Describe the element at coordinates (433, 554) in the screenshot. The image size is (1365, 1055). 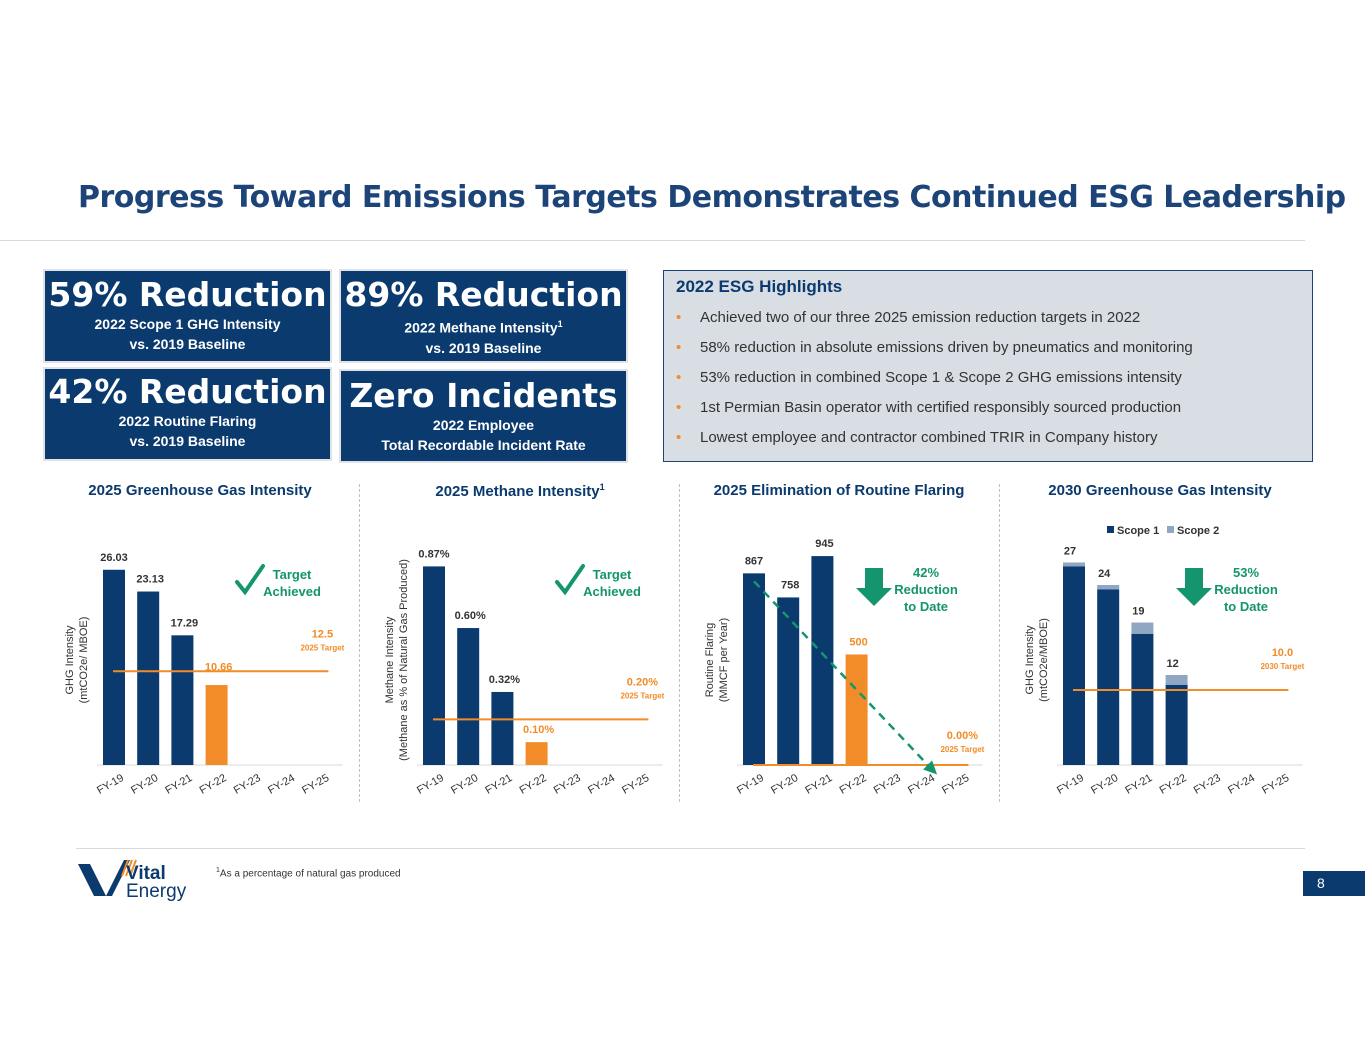
I see `data-label: 0.87%` at that location.